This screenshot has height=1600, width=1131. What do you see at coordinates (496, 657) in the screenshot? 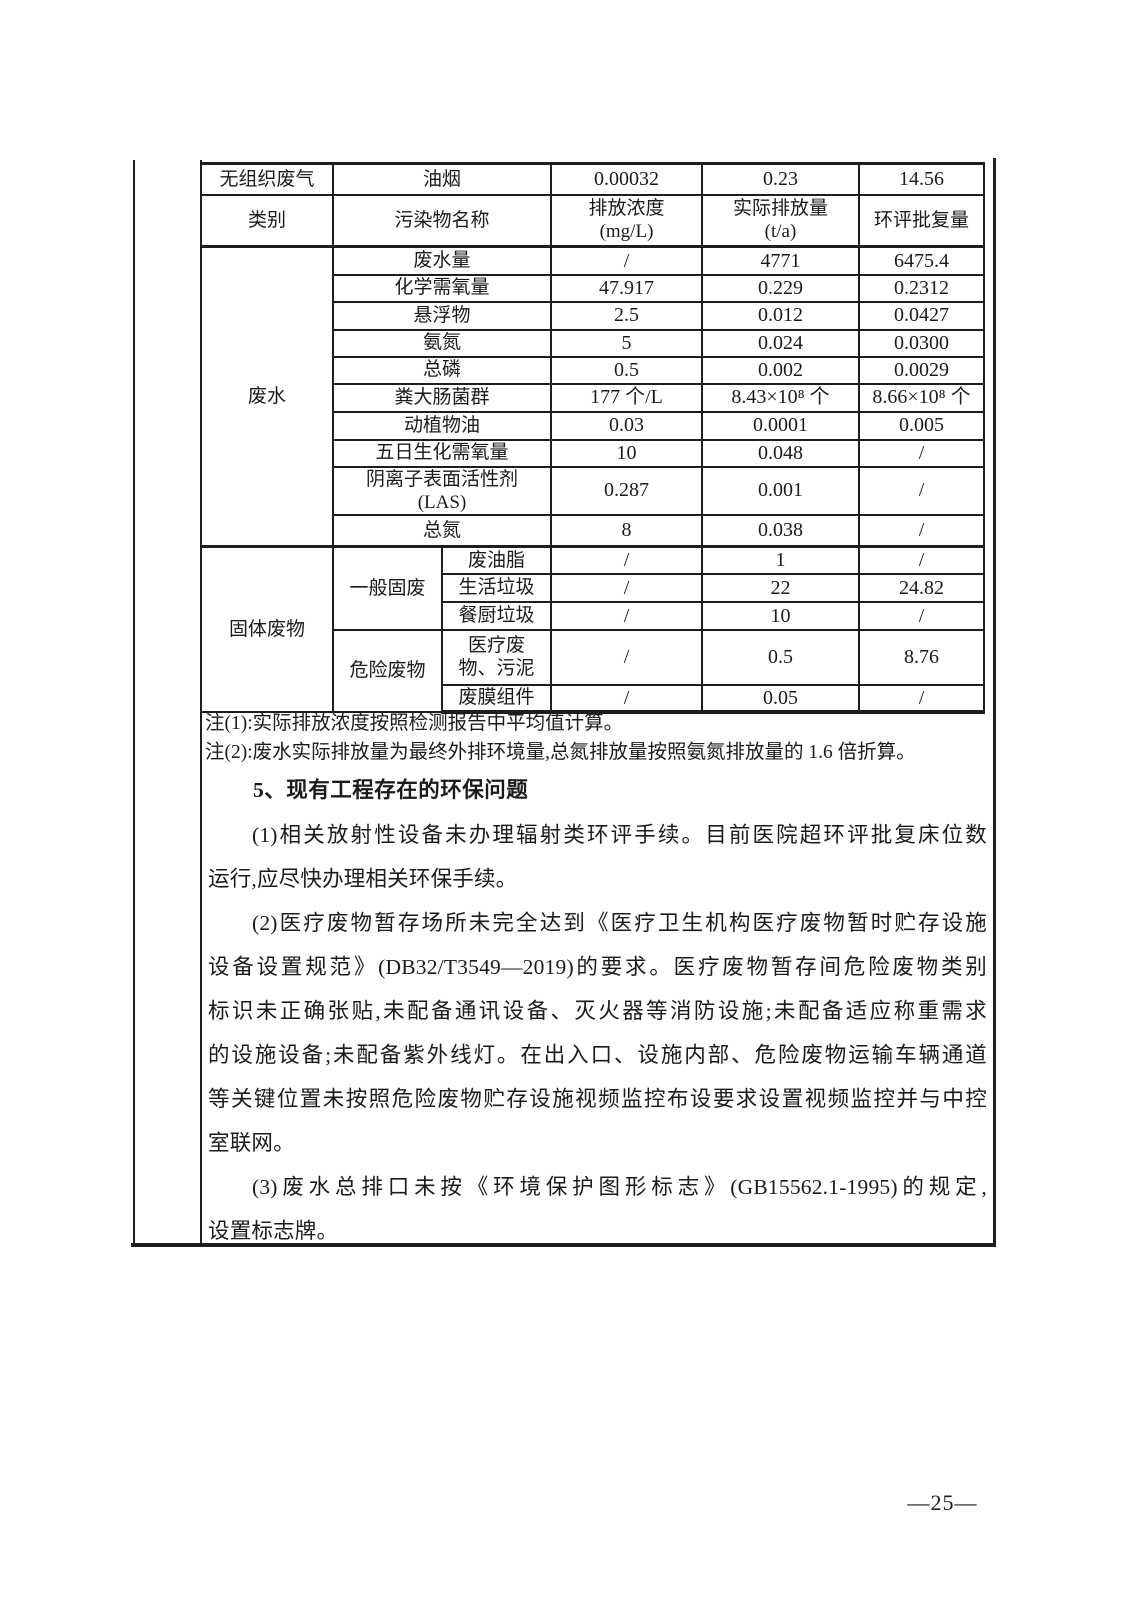
I see `pollutant-cell: 医疗废 物、污泥` at bounding box center [496, 657].